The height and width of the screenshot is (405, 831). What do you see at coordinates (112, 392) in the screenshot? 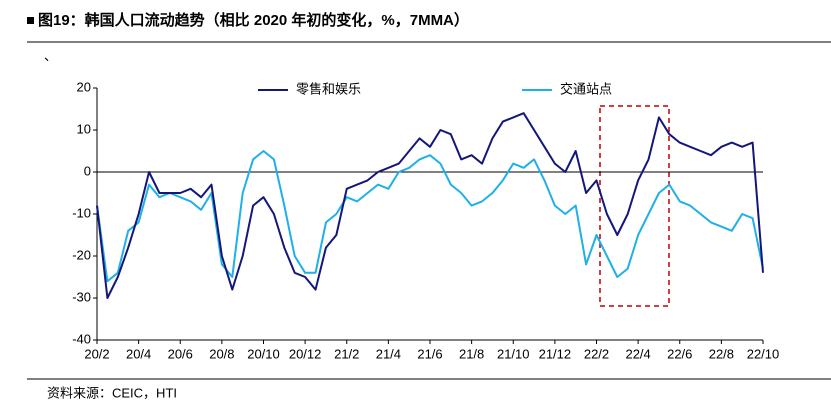
I see `source: 资料来源：CEIC，HTI` at bounding box center [112, 392].